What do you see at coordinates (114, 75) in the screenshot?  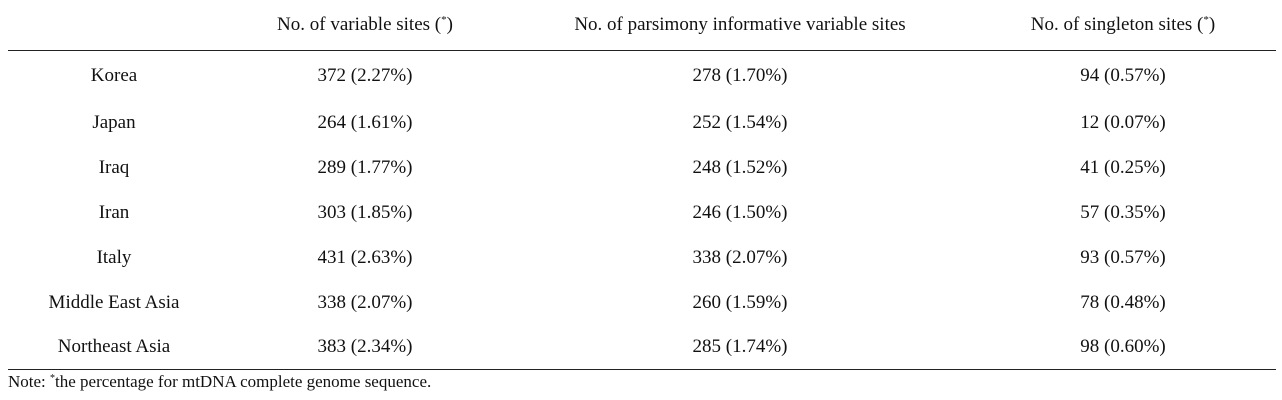 I see `cell-region: Korea` at bounding box center [114, 75].